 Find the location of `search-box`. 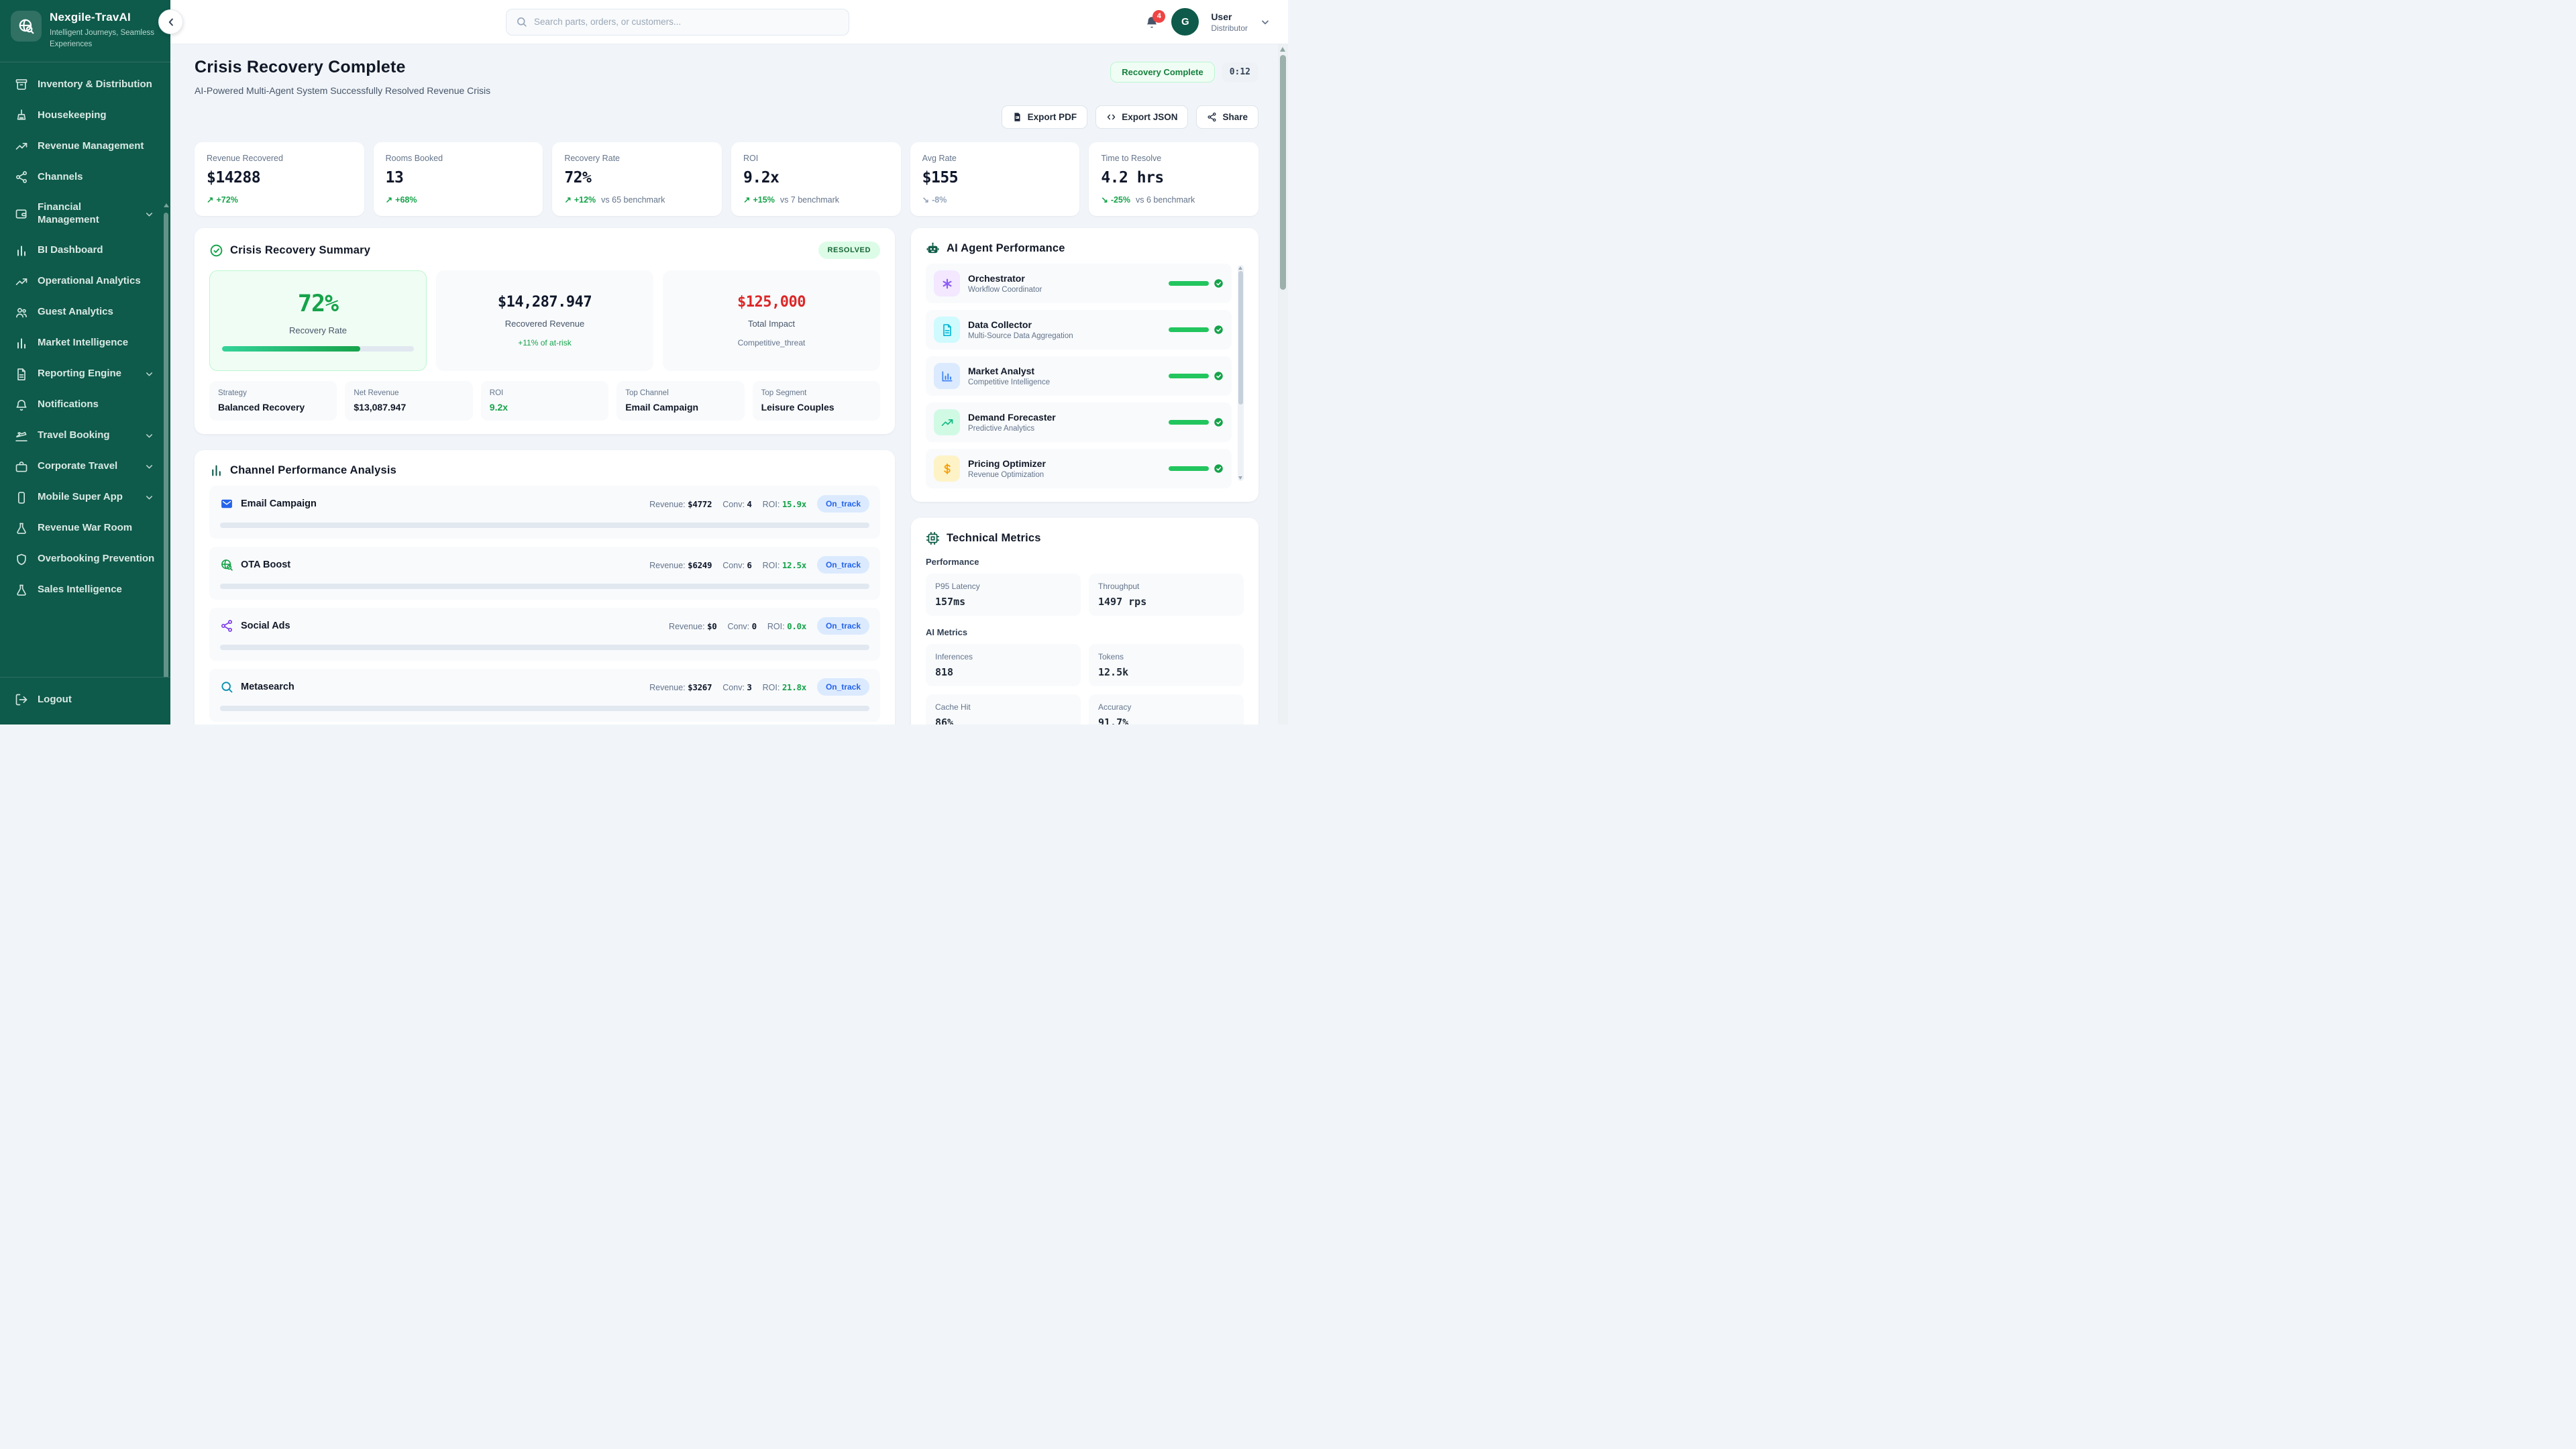

search-box is located at coordinates (677, 22).